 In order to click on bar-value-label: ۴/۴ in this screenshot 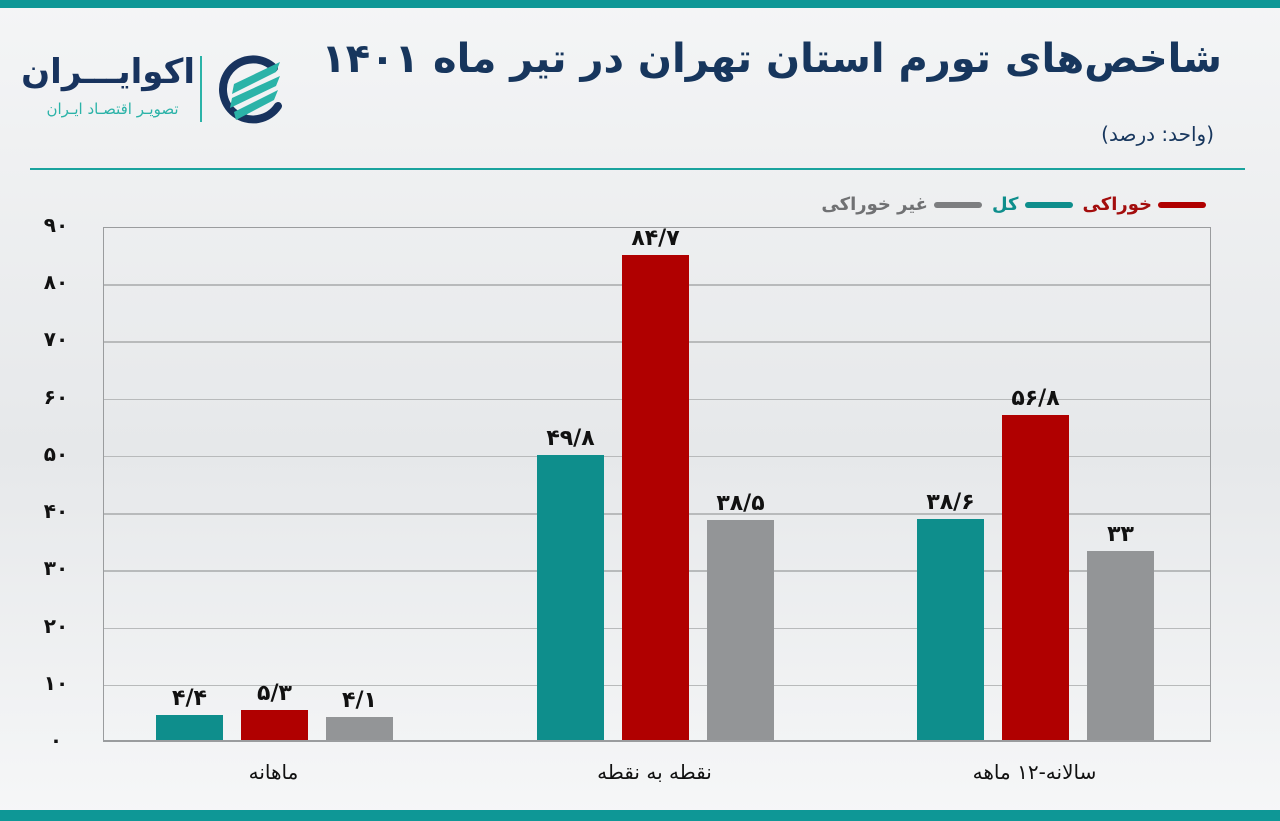, I will do `click(189, 698)`.